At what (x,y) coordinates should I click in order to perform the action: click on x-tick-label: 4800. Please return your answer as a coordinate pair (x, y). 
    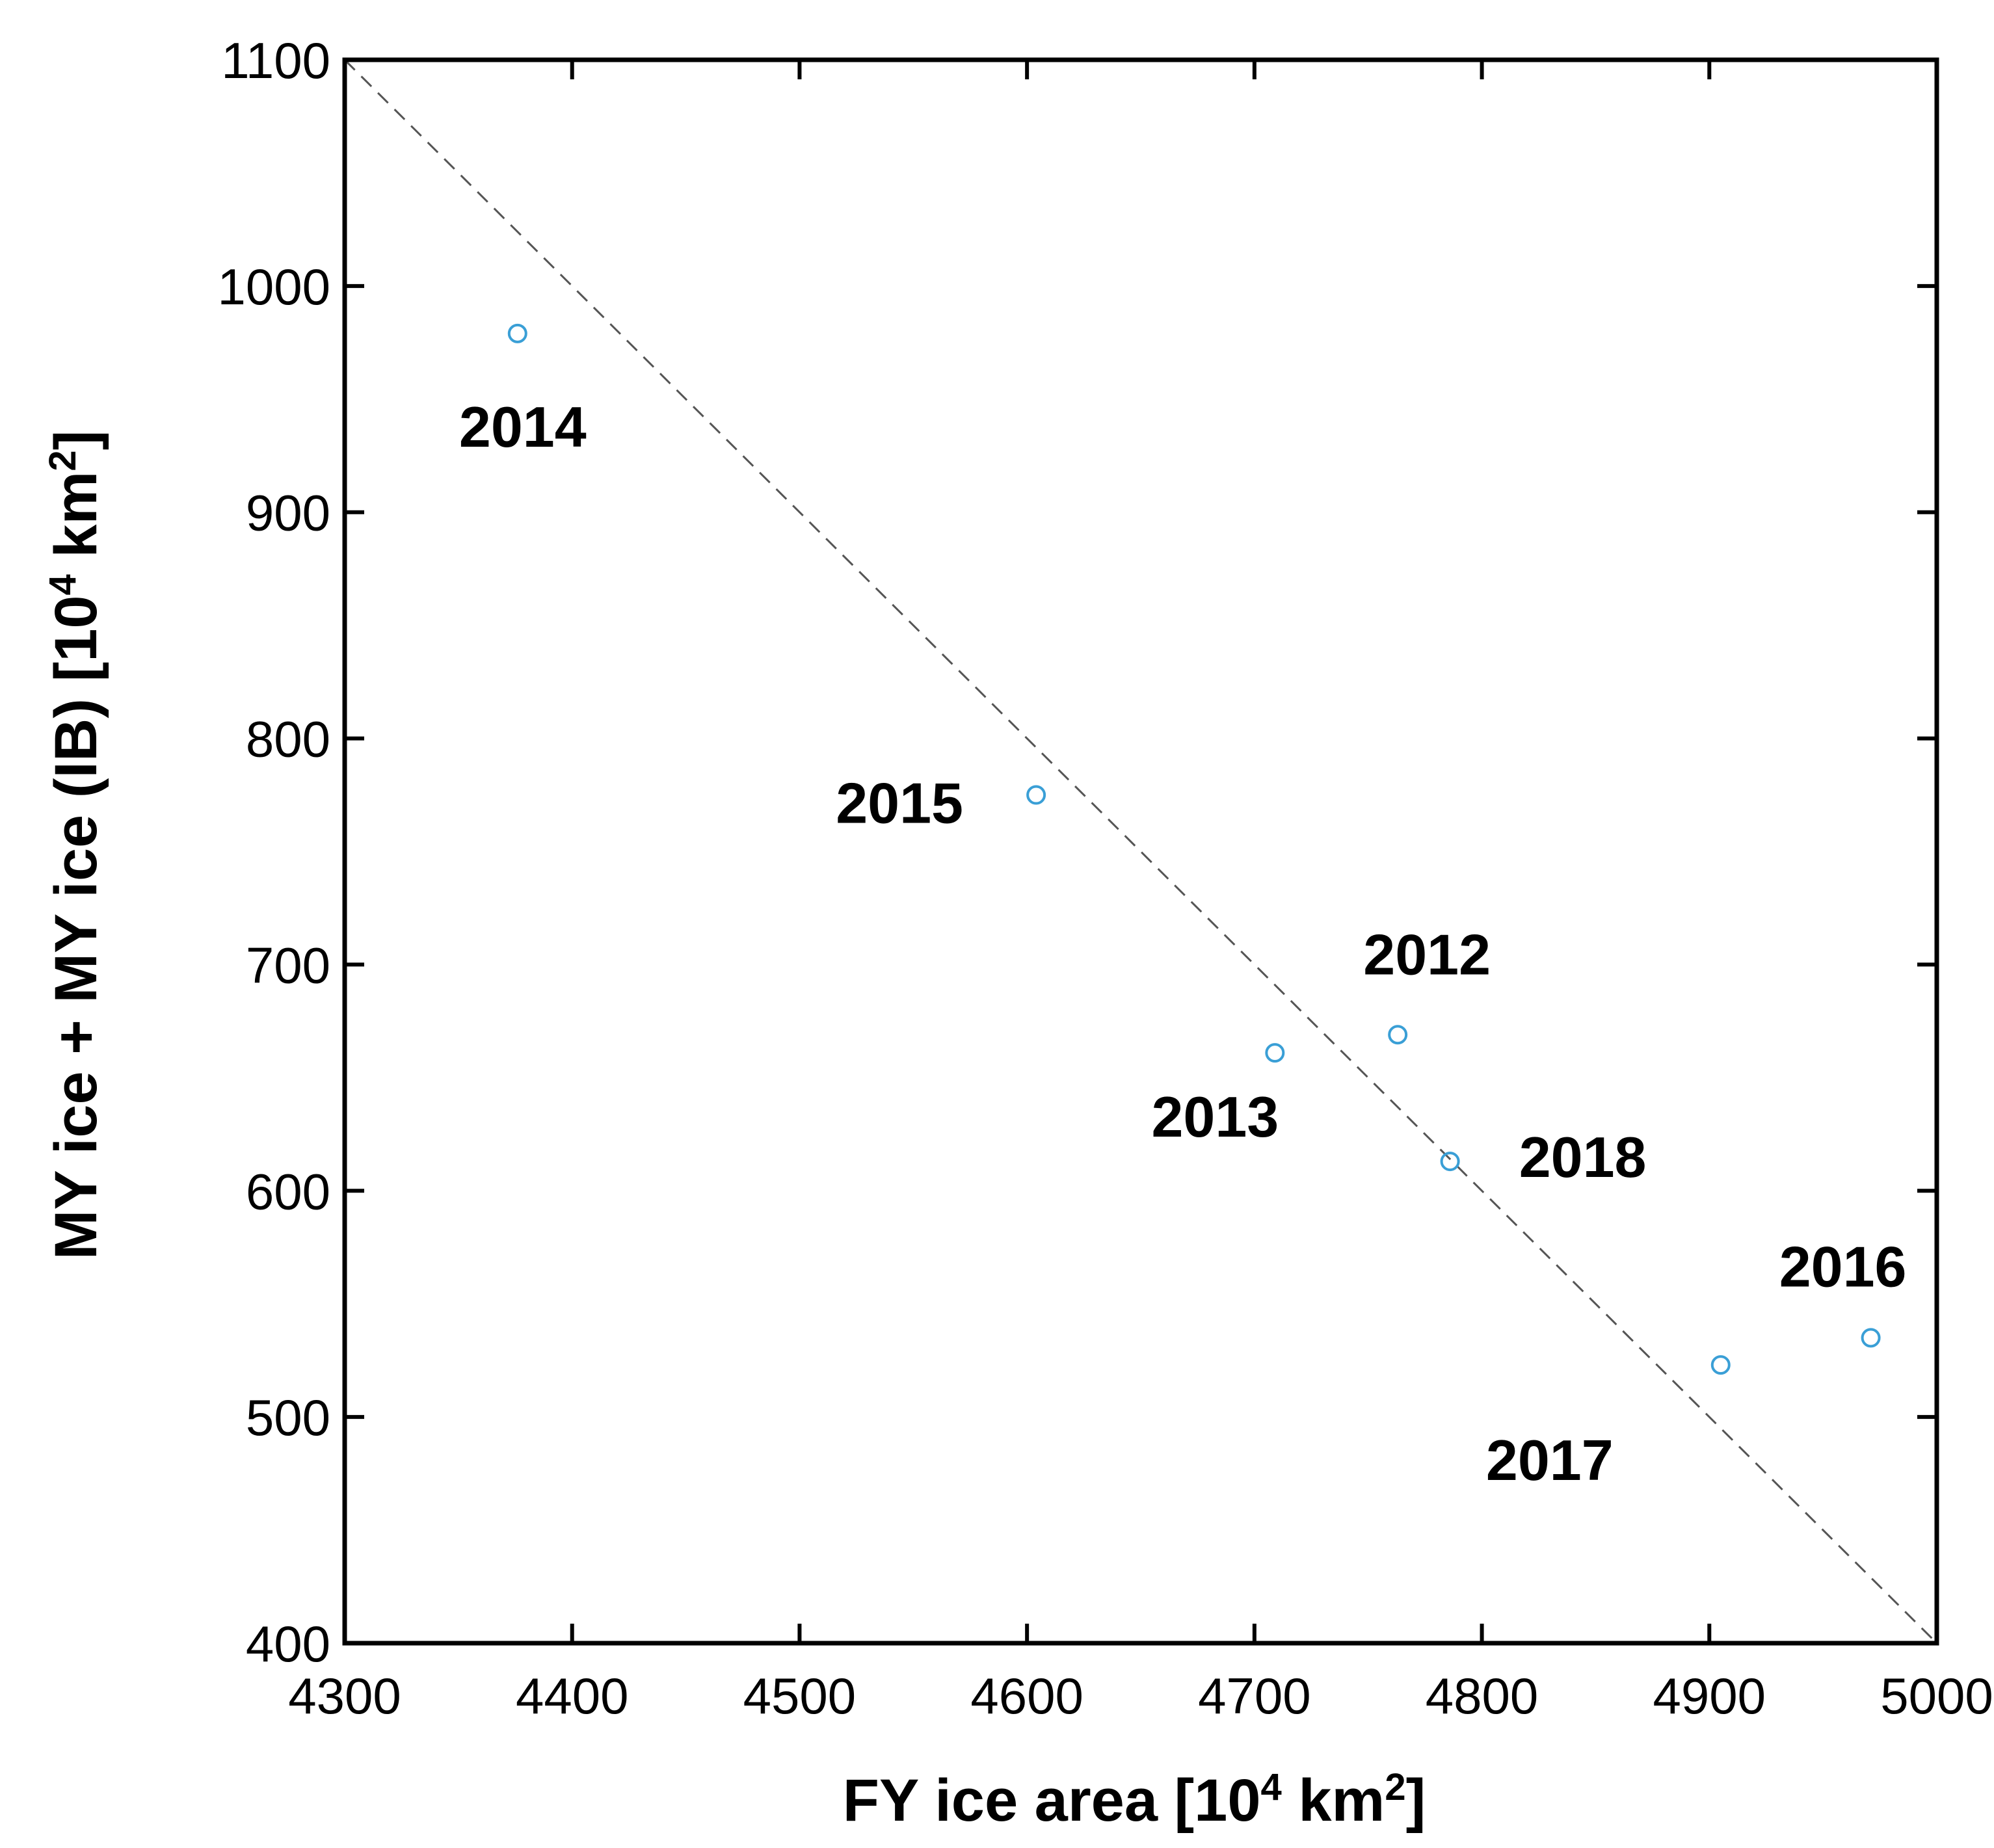
    Looking at the image, I should click on (1482, 1695).